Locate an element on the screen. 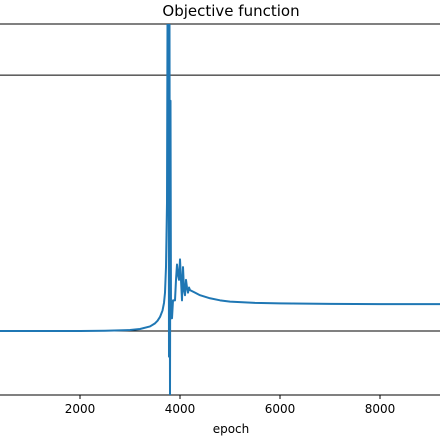 The image size is (440, 440). x-axis-label: epoch is located at coordinates (231, 429).